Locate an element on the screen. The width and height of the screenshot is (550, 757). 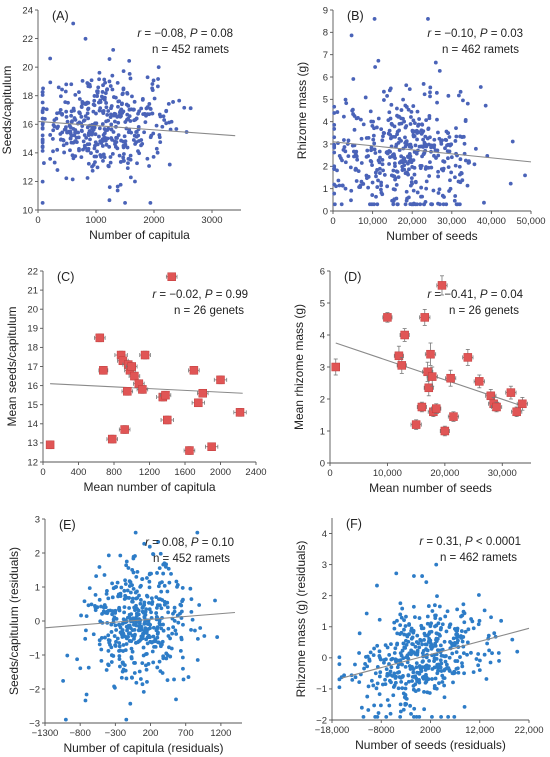
x-tick-label: −8000 is located at coordinates (381, 730).